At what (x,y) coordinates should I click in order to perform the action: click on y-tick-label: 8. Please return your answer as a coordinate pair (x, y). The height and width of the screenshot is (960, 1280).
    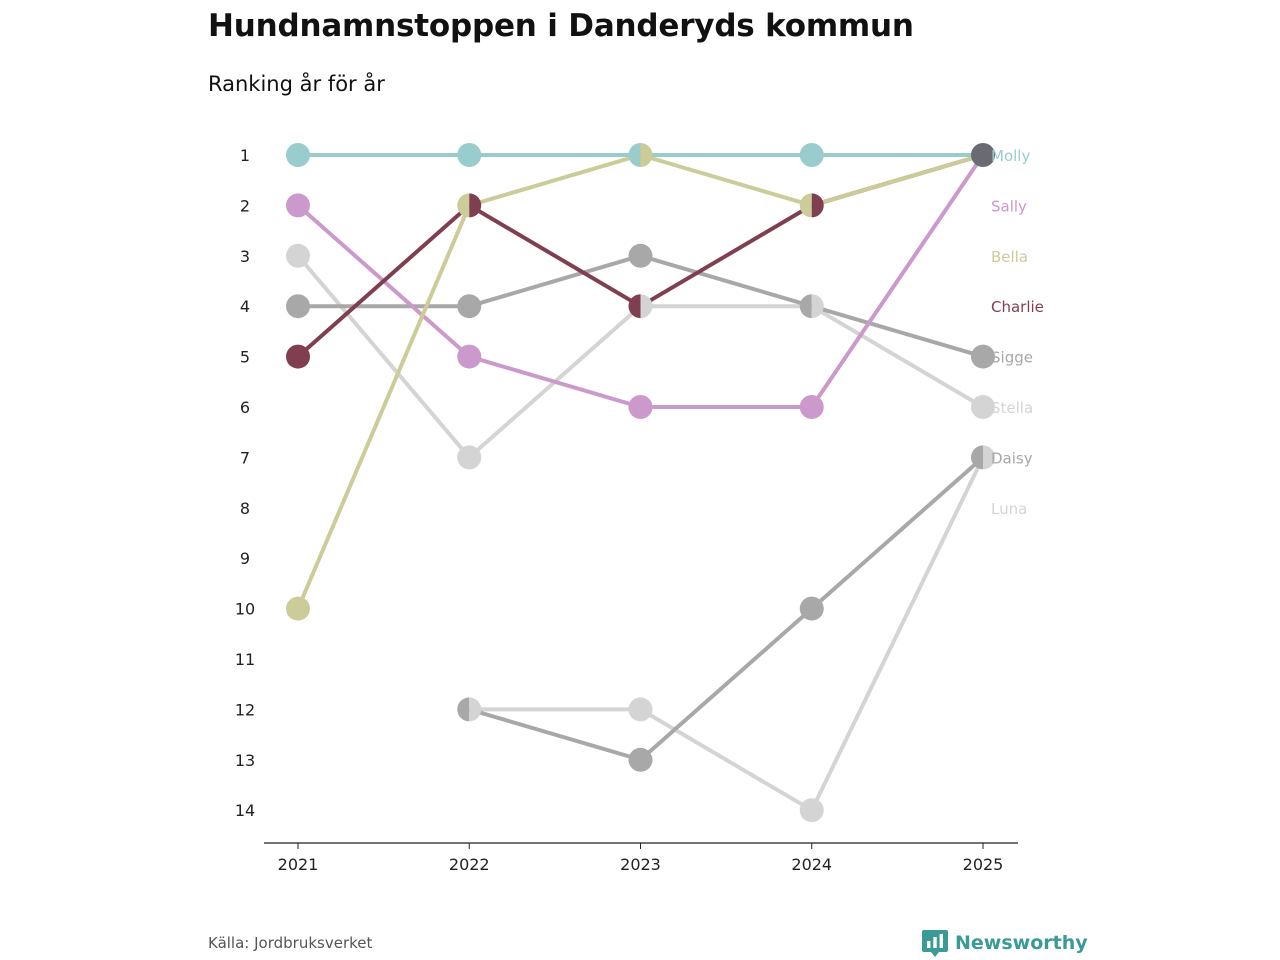
    Looking at the image, I should click on (245, 508).